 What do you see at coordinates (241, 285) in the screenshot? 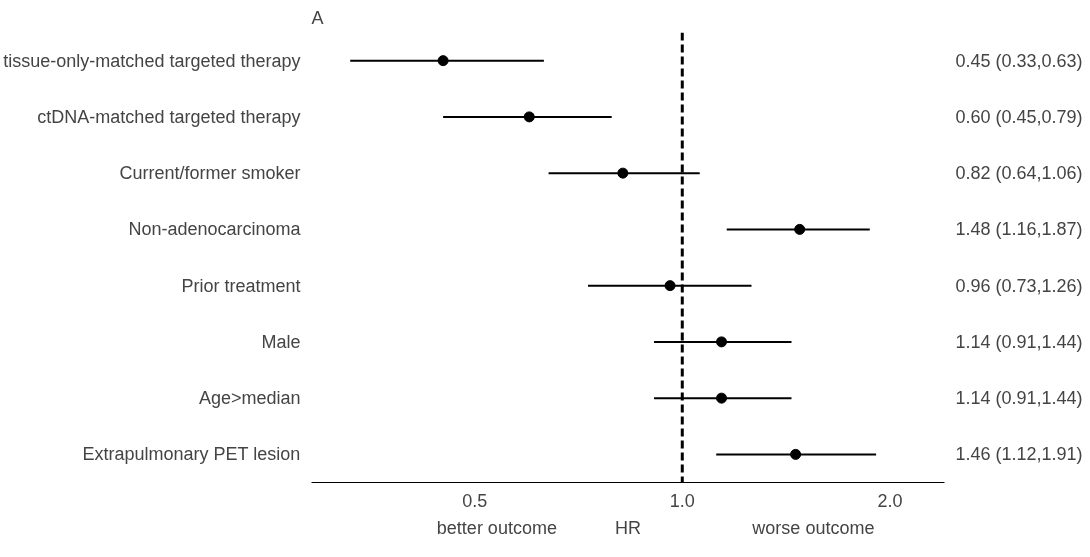
I see `y-tick-label: Prior treatment` at bounding box center [241, 285].